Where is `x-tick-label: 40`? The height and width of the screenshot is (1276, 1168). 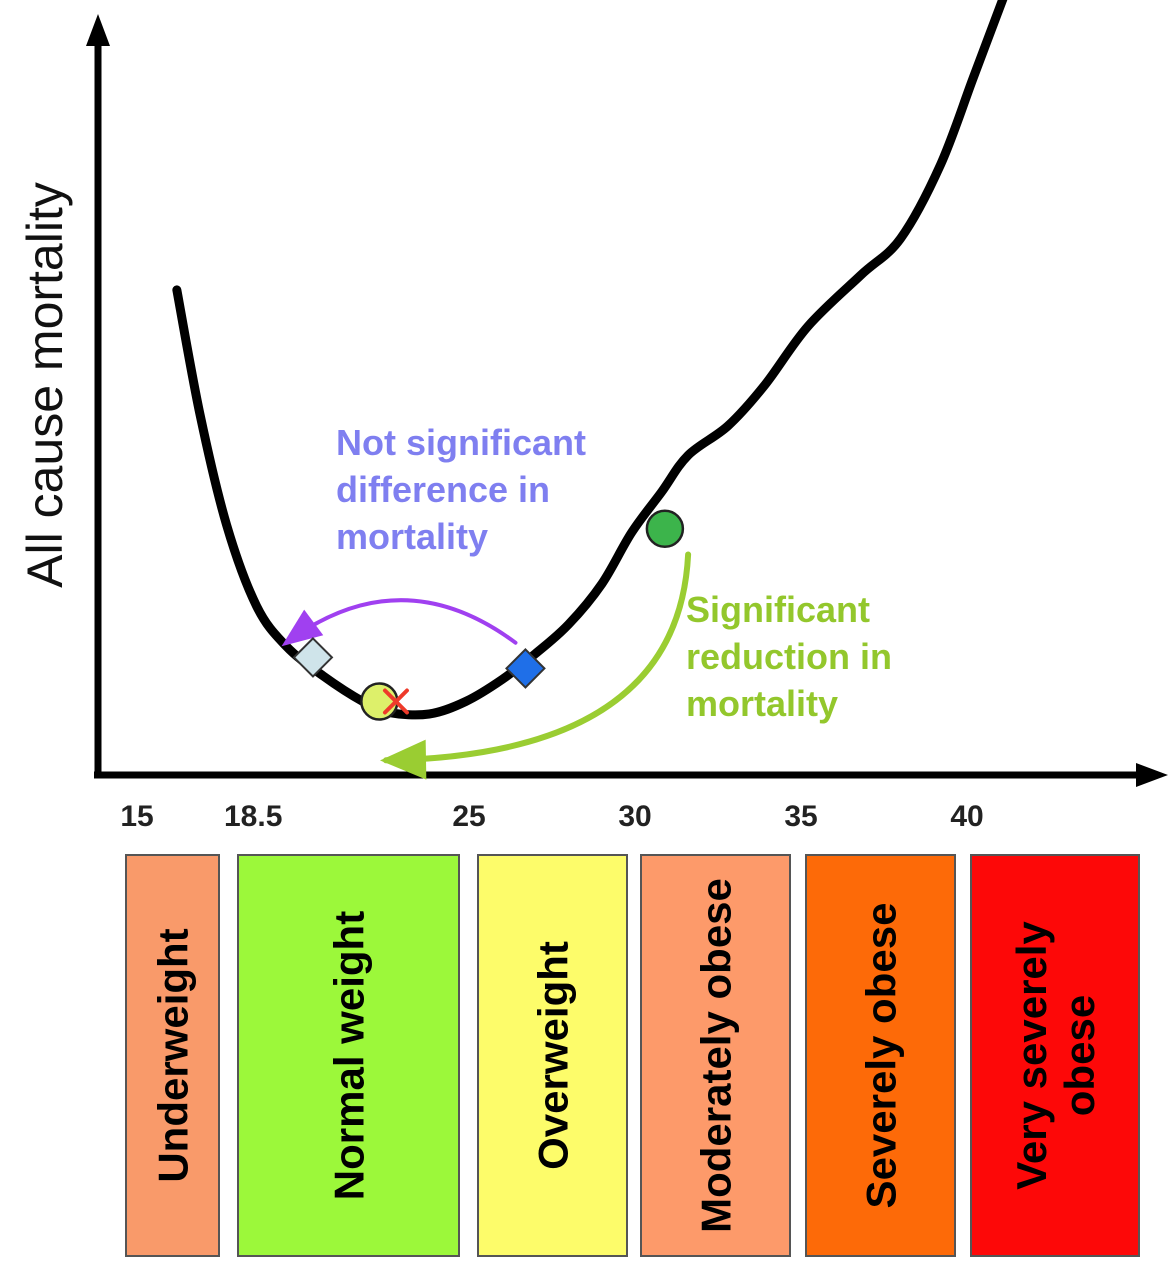
x-tick-label: 40 is located at coordinates (966, 816).